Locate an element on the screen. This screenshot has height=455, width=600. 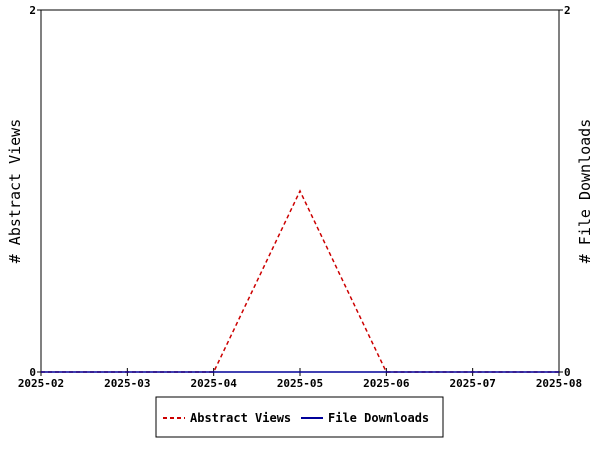
x-tick-label: 2025-05 is located at coordinates (300, 383).